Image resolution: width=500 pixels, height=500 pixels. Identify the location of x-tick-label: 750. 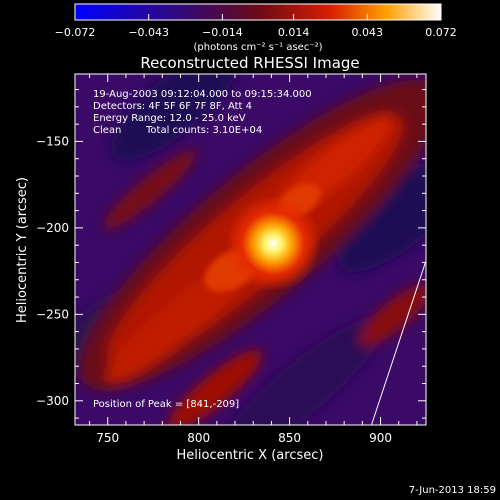
(107, 438).